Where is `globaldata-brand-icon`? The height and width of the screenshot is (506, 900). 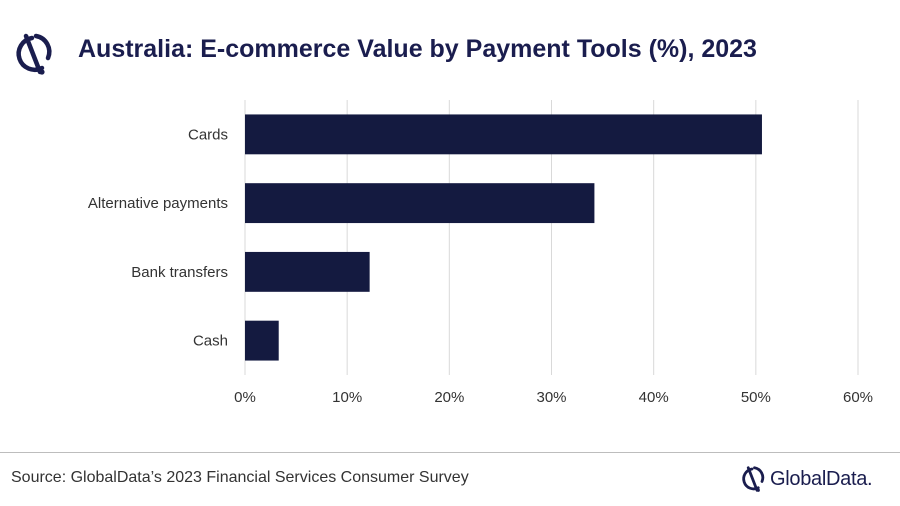
globaldata-brand-icon is located at coordinates (753, 479).